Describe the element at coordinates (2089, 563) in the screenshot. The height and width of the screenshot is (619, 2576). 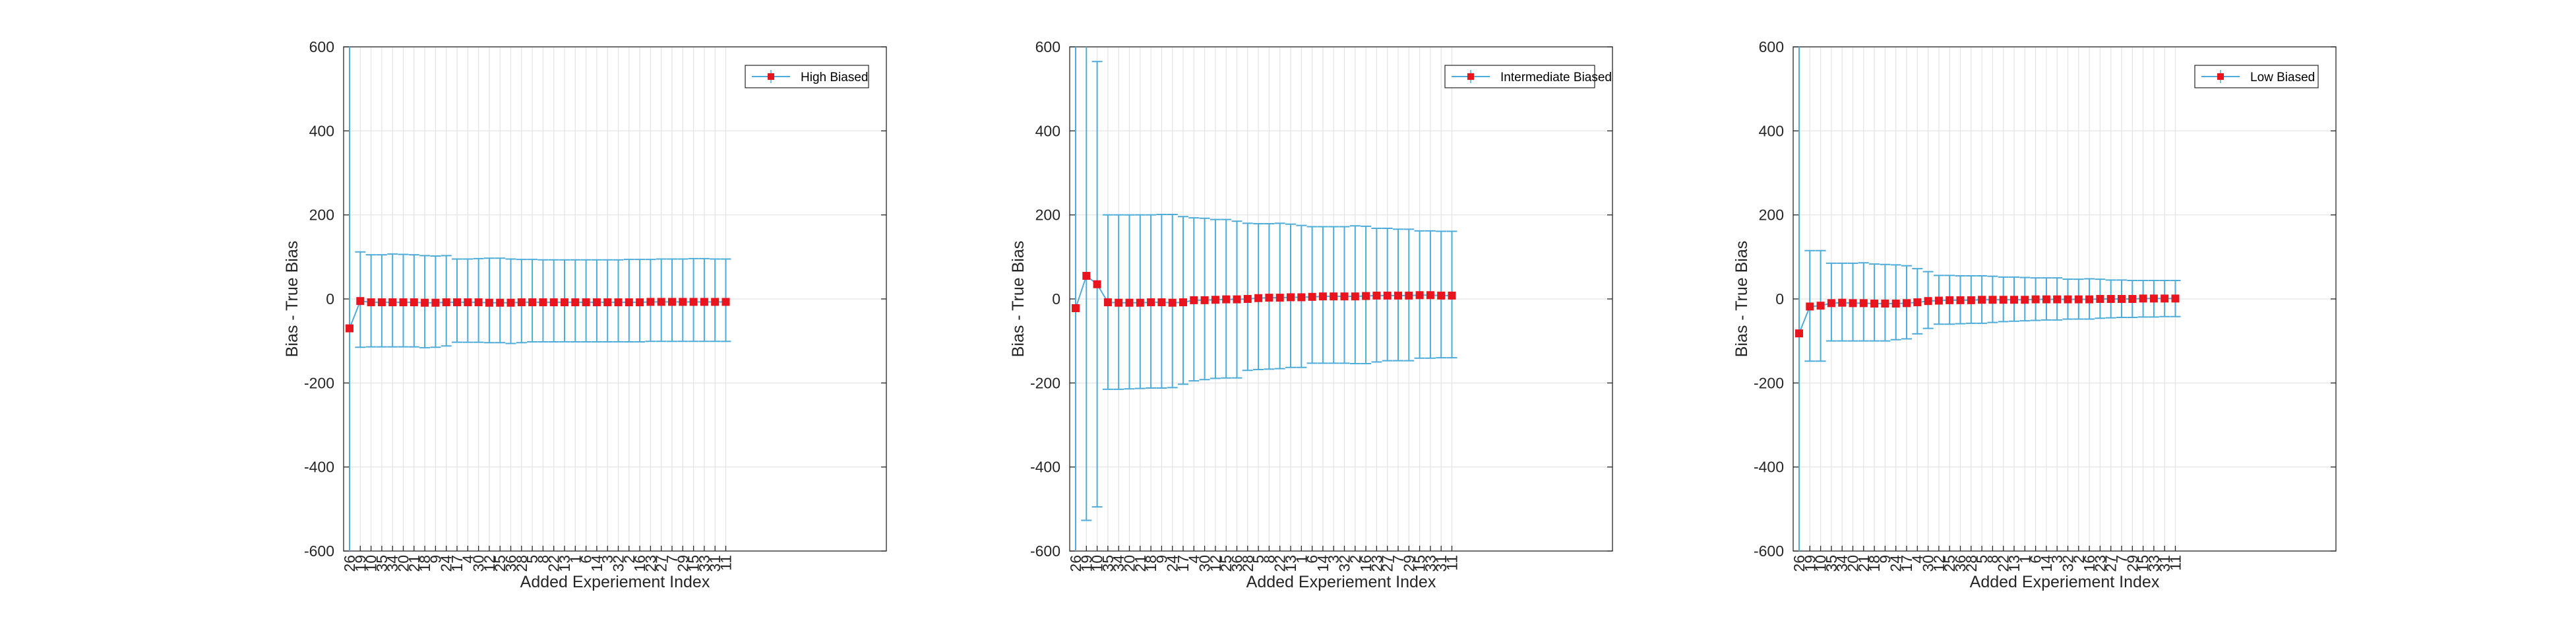
I see `x-tick-label: 16` at that location.